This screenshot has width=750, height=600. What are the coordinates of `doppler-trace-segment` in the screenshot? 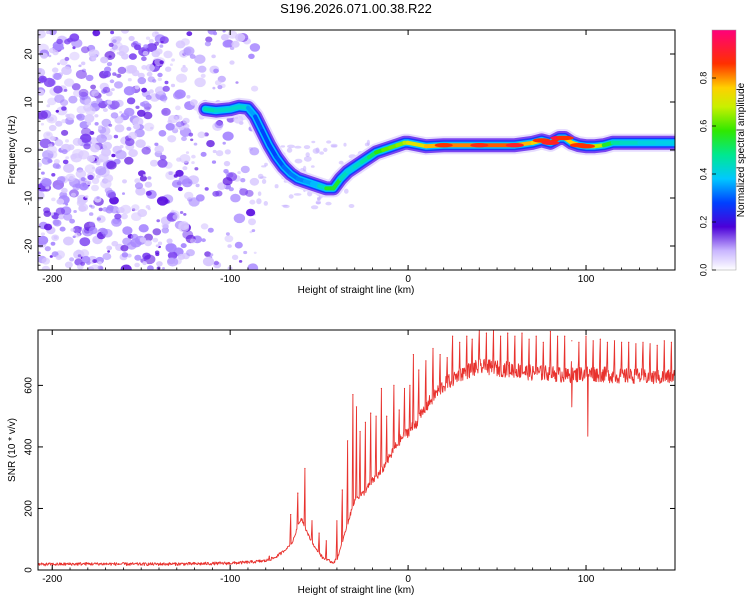 It's located at (223, 110).